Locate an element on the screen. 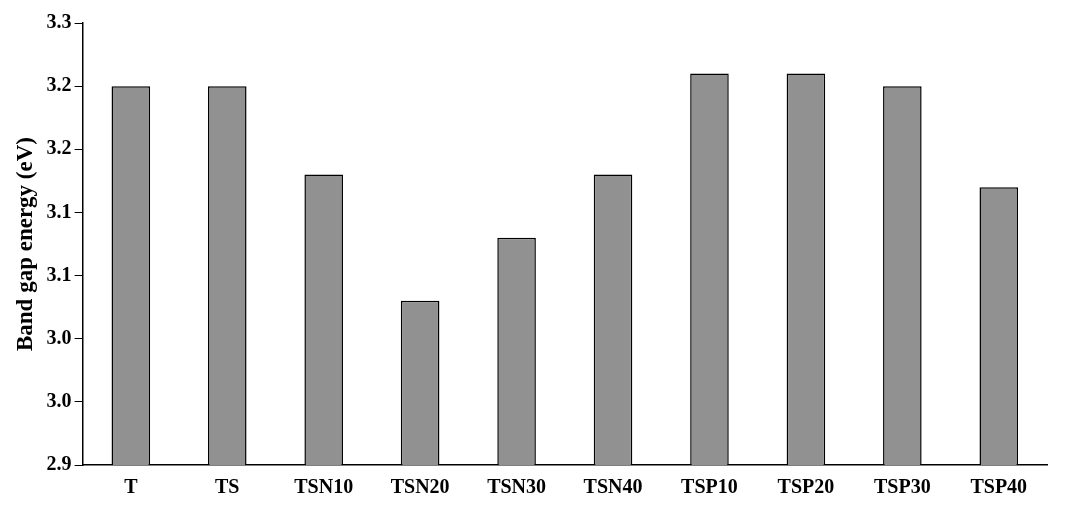  x-tick-label: TSN20 is located at coordinates (420, 486).